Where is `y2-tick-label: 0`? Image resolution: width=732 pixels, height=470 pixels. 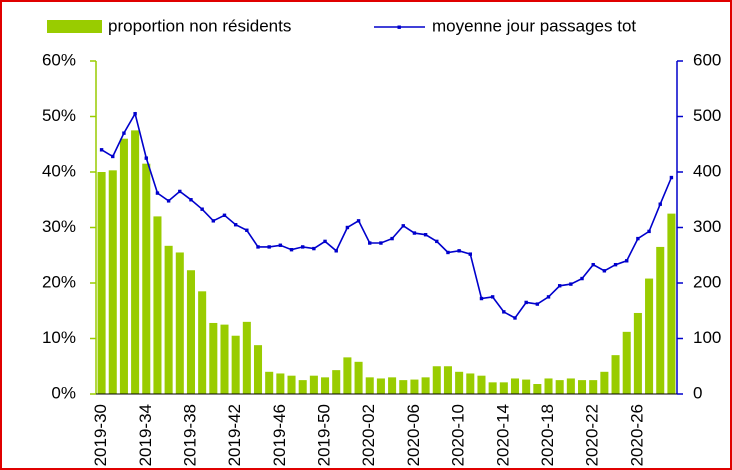 y2-tick-label: 0 is located at coordinates (697, 392).